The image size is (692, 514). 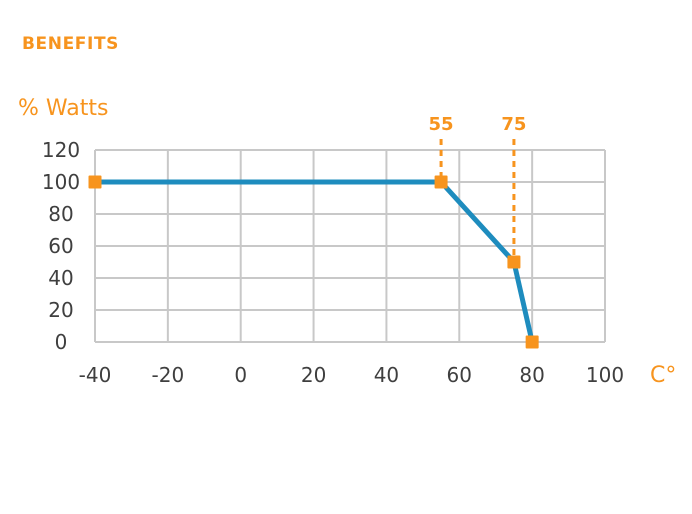 I want to click on y-axis-title: % Watts, so click(x=63, y=108).